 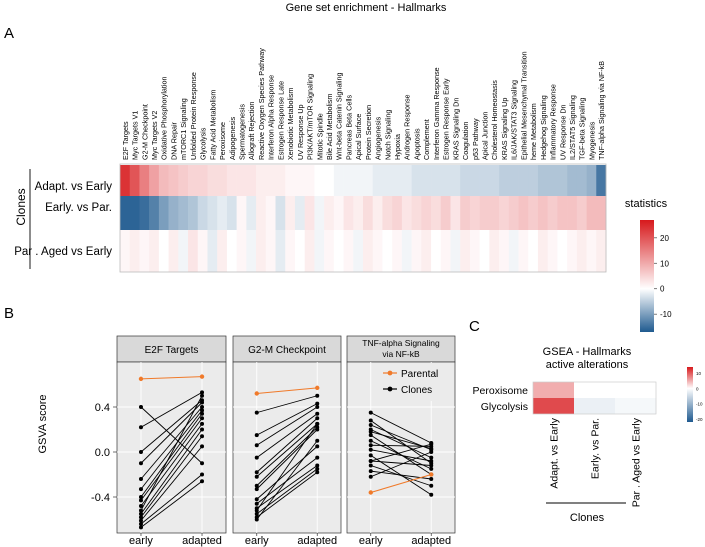 I want to click on column-label: Fatty Acid Metabolism, so click(x=212, y=125).